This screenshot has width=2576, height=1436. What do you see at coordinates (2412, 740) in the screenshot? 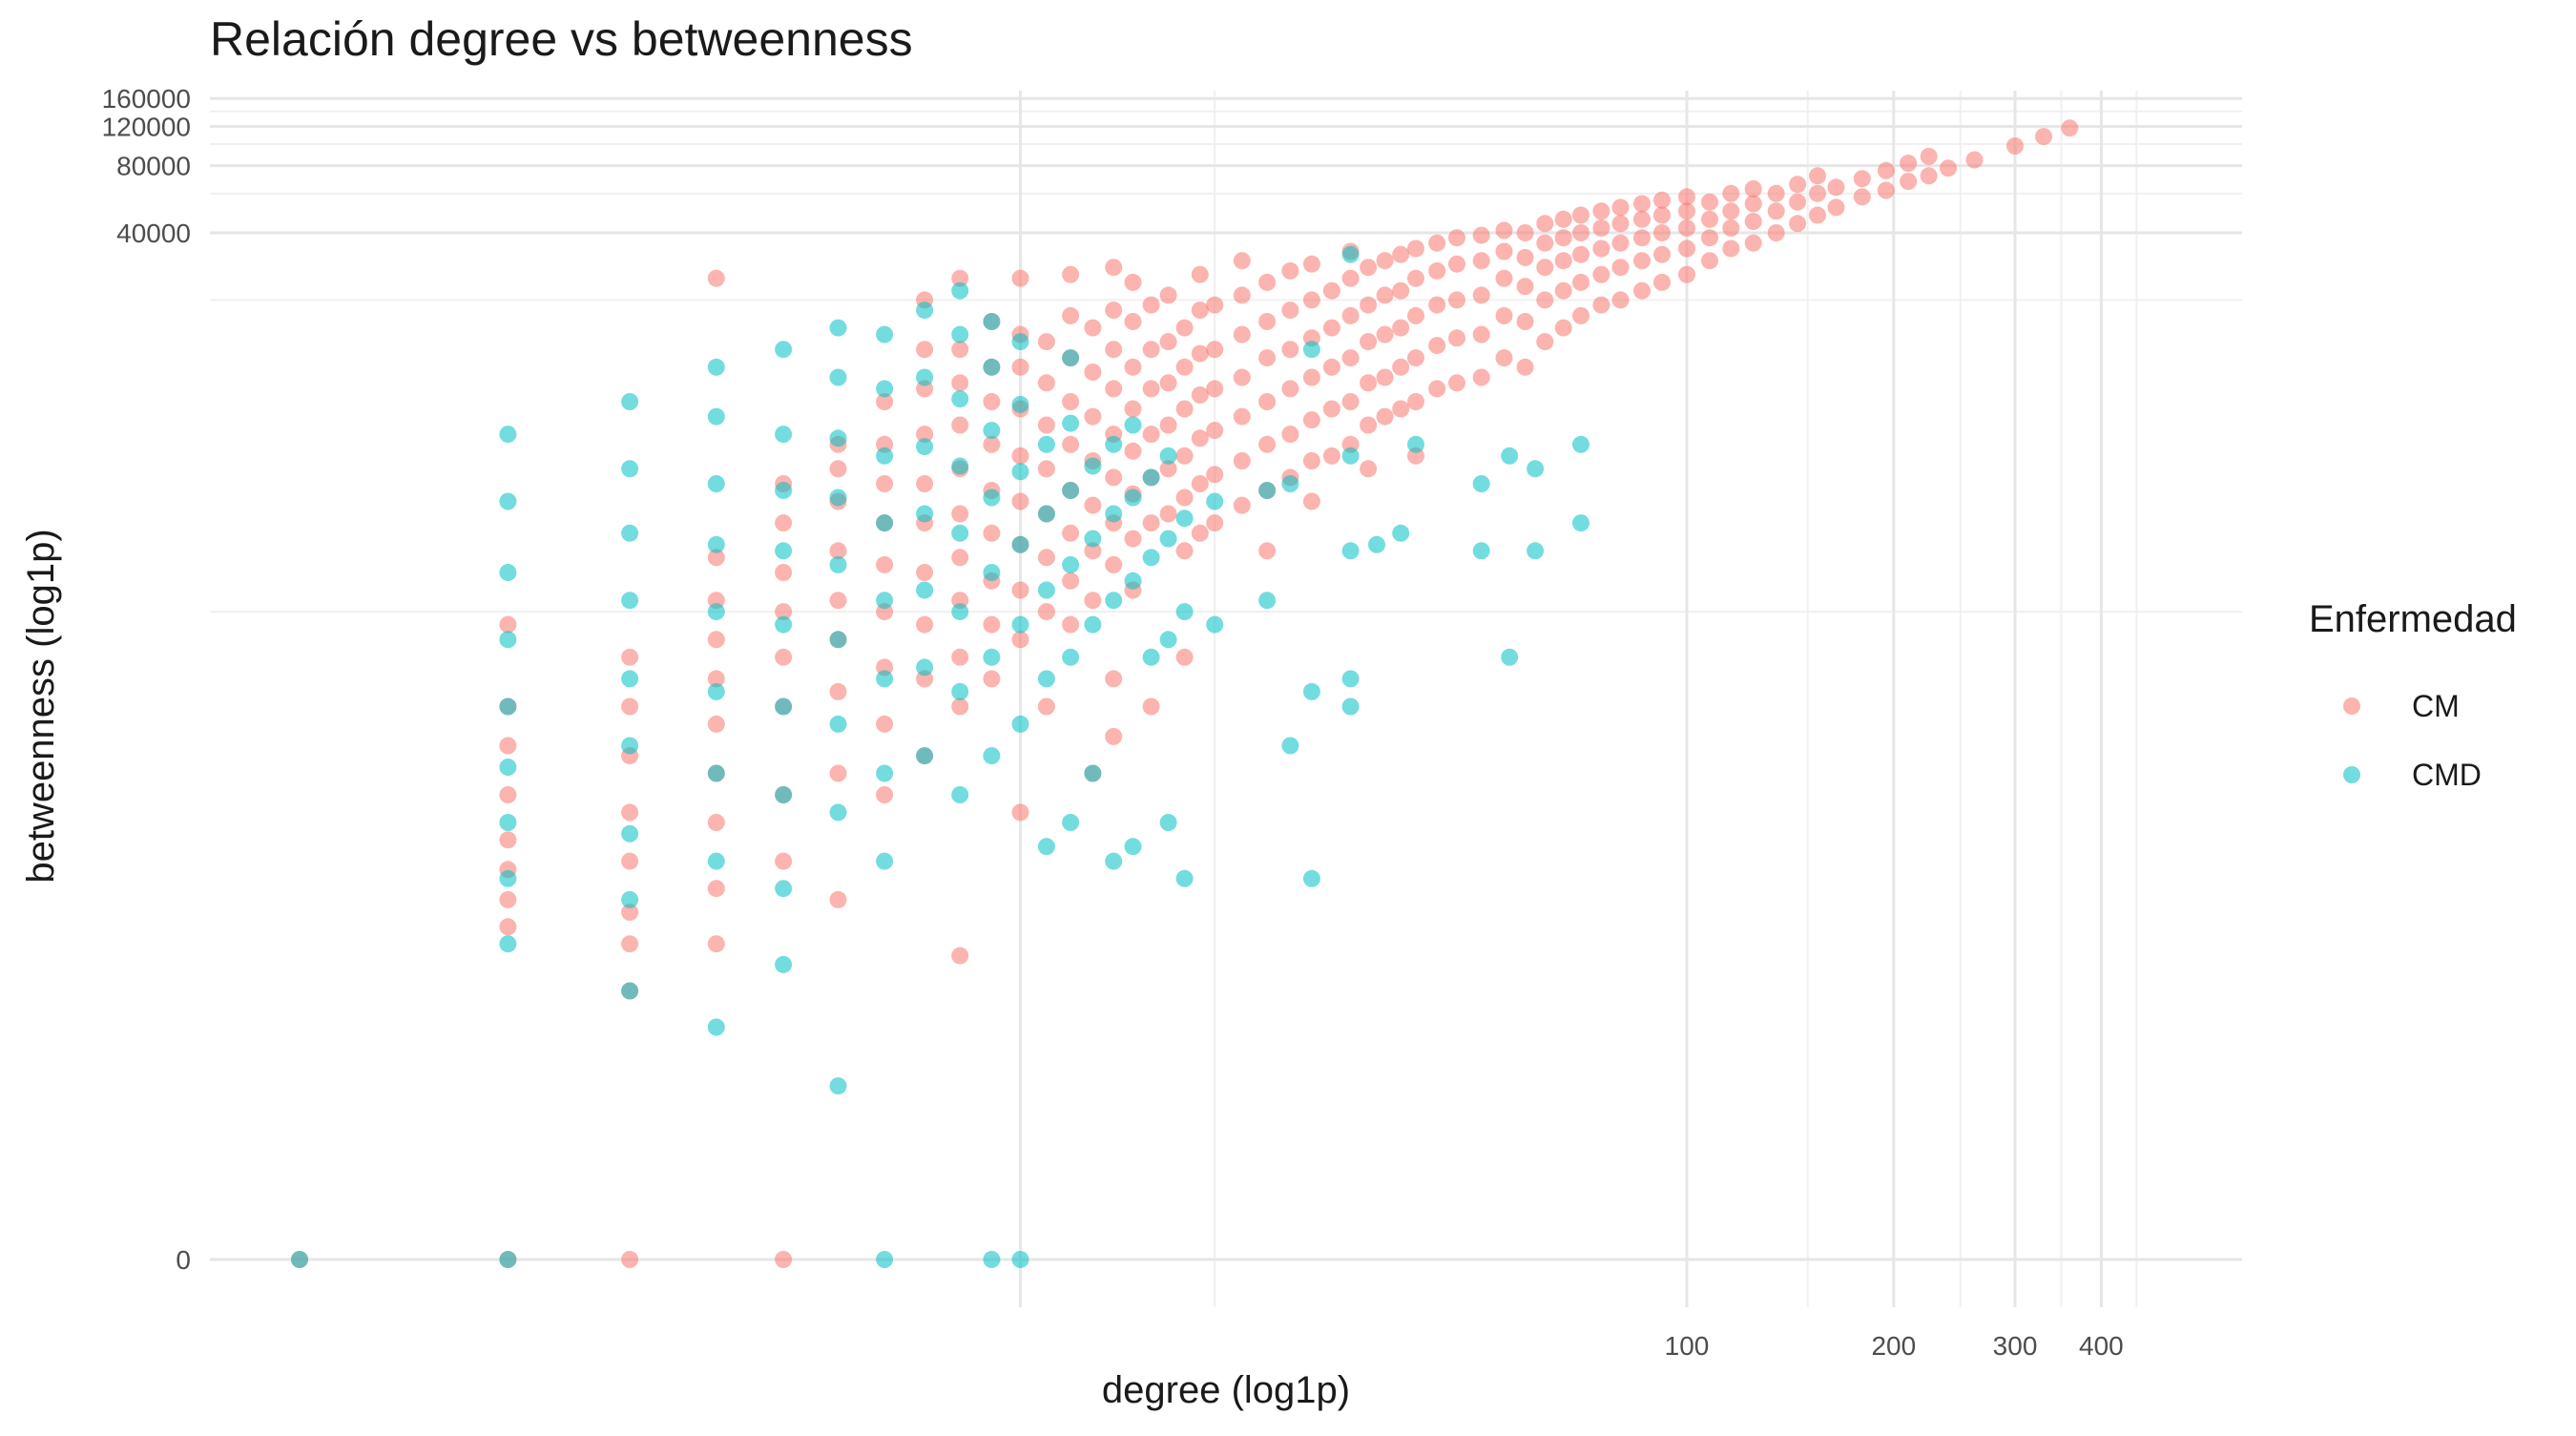
I see `legend-items: CM CMD` at bounding box center [2412, 740].